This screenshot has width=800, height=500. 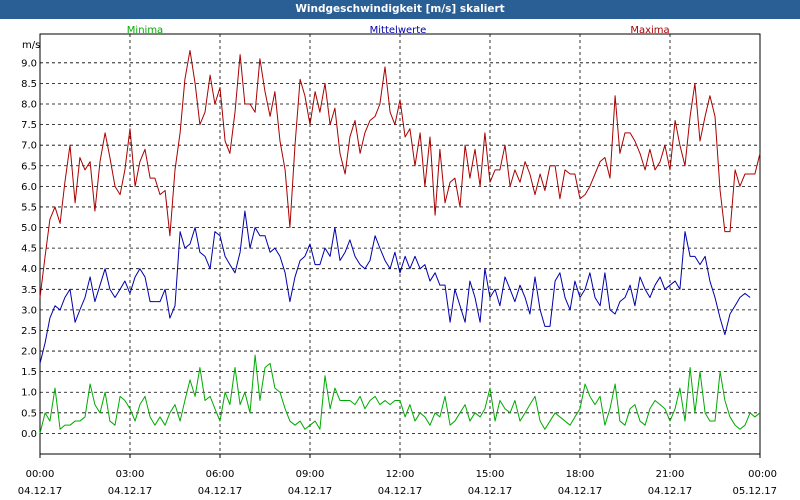 I want to click on y-tick-label: 7.5, so click(x=29, y=125).